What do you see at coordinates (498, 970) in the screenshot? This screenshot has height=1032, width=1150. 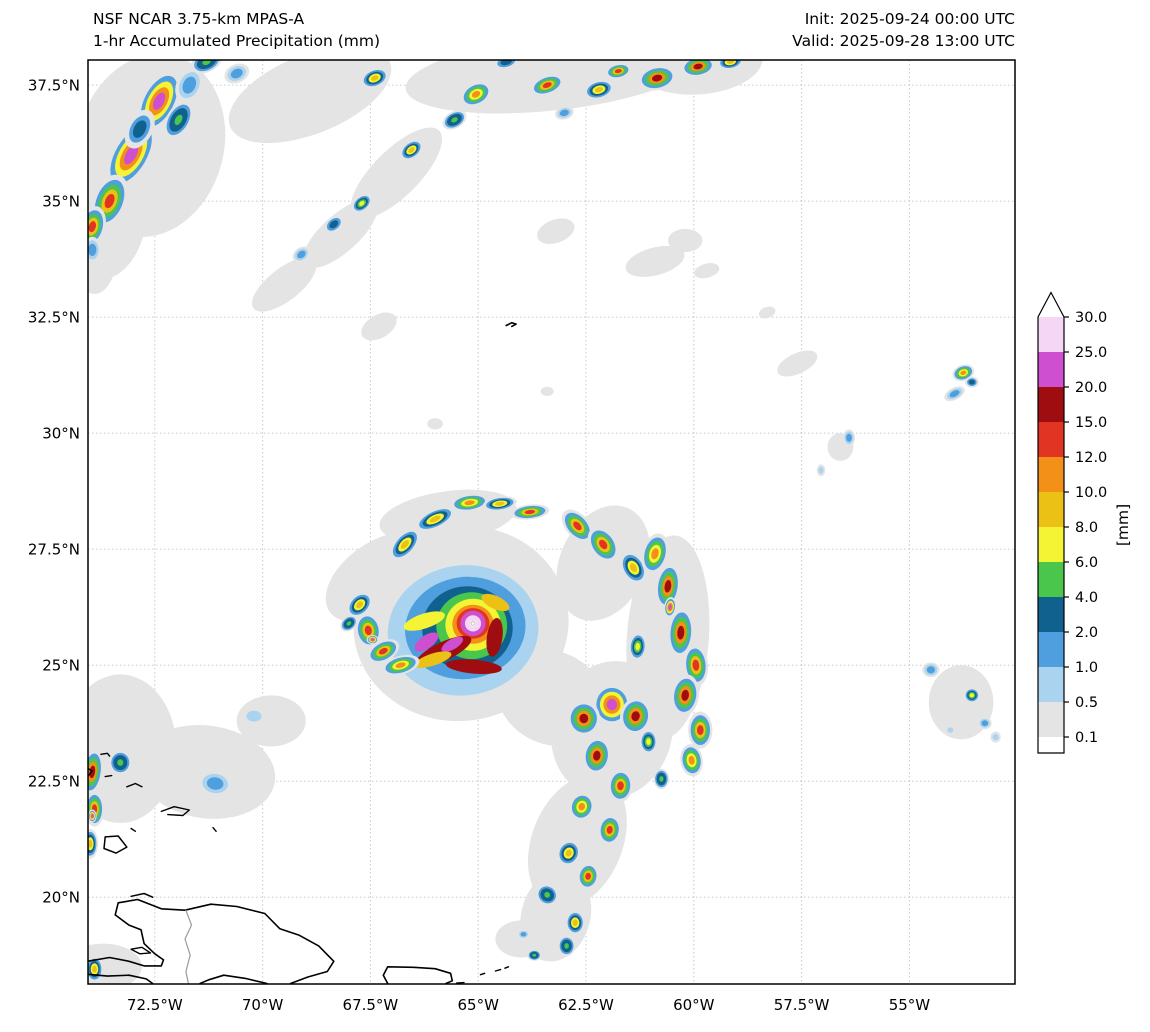 I see `coastline-tortola` at bounding box center [498, 970].